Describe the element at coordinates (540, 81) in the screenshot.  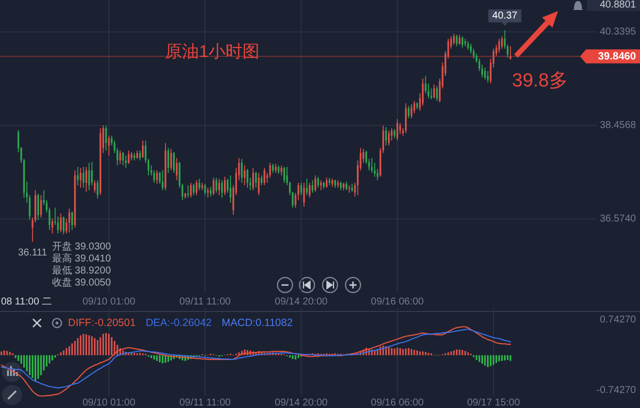
I see `annotation: 39.8多` at that location.